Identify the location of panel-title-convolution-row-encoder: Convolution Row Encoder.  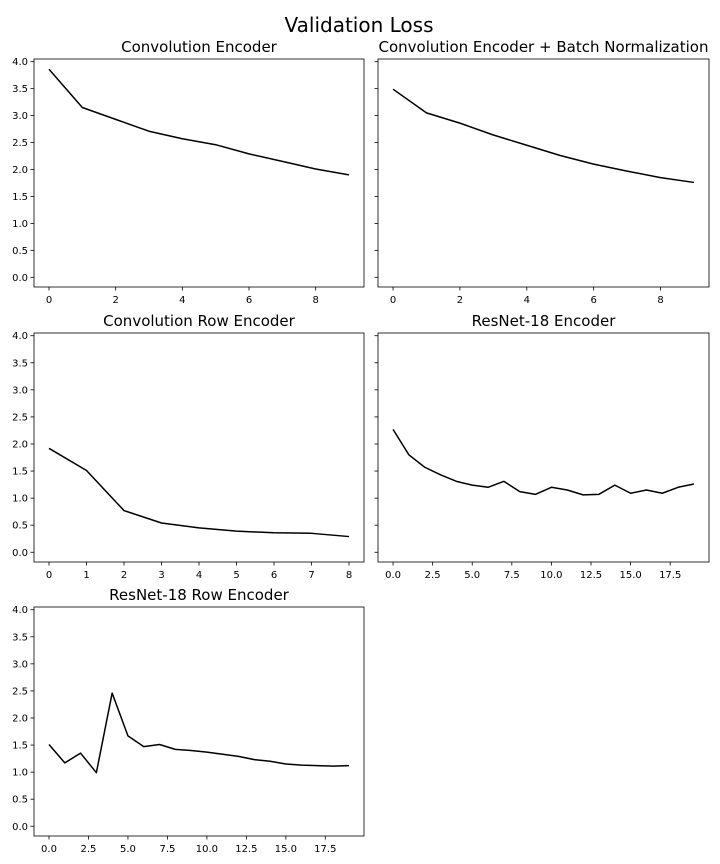
(199, 321).